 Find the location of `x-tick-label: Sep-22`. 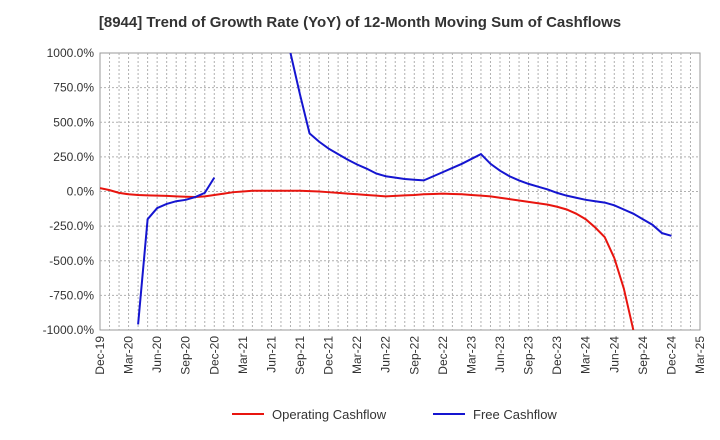

x-tick-label: Sep-22 is located at coordinates (414, 355).